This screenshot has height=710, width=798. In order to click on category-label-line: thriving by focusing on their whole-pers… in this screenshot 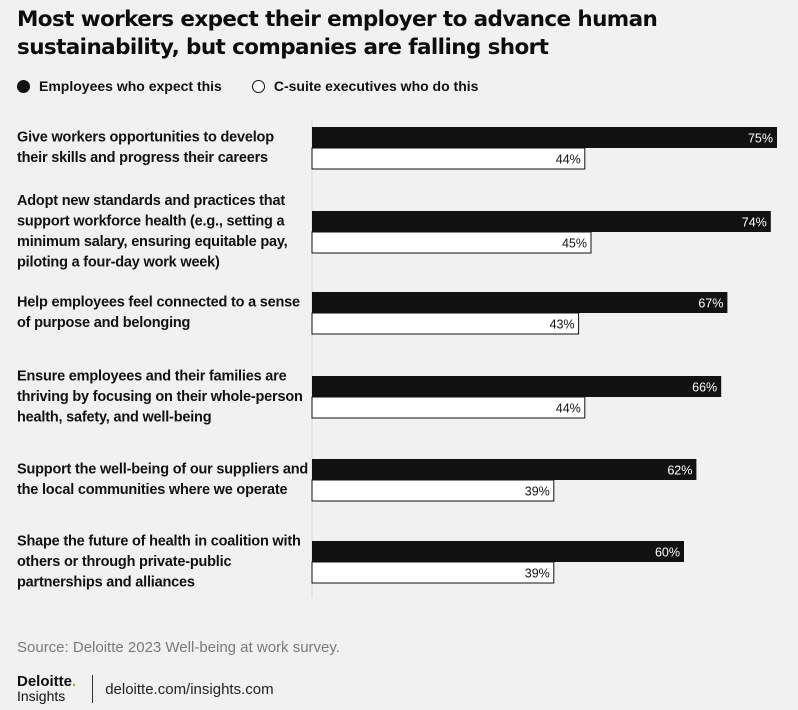, I will do `click(160, 397)`.